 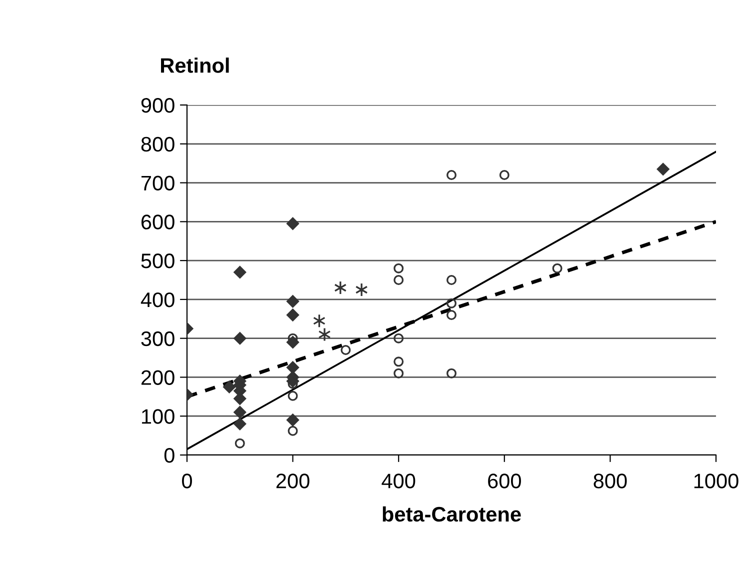 What do you see at coordinates (158, 416) in the screenshot?
I see `y-tick-label: 100` at bounding box center [158, 416].